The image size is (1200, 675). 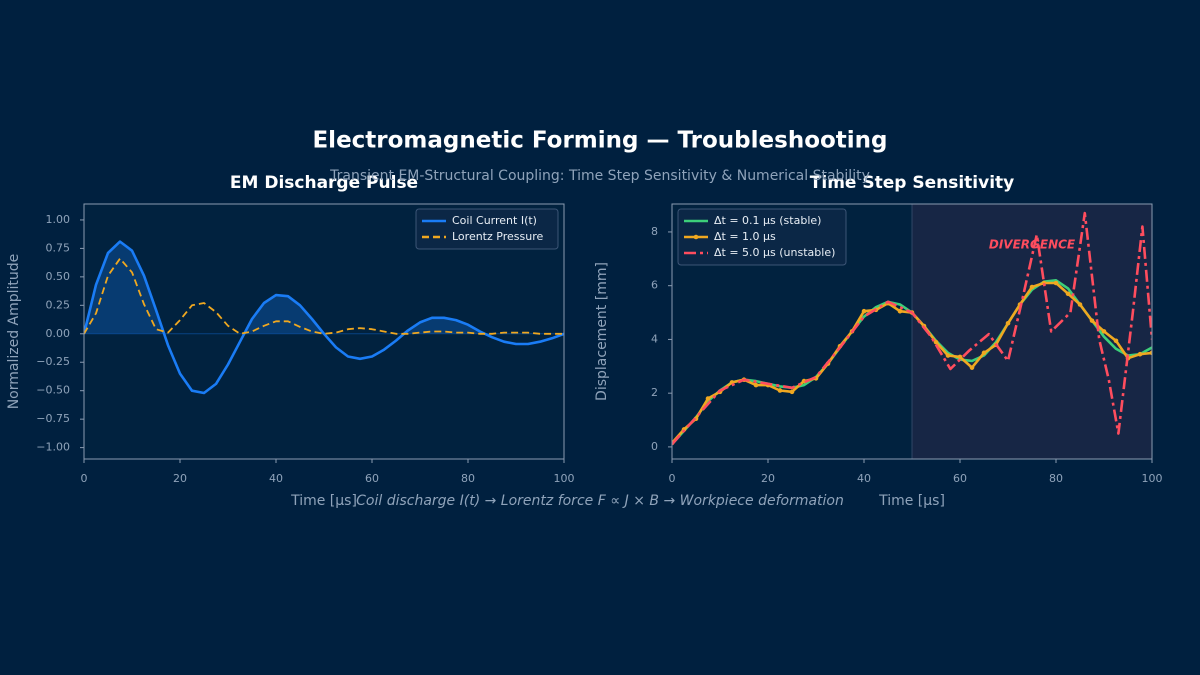 I want to click on y-tick-label: 0, so click(x=654, y=446).